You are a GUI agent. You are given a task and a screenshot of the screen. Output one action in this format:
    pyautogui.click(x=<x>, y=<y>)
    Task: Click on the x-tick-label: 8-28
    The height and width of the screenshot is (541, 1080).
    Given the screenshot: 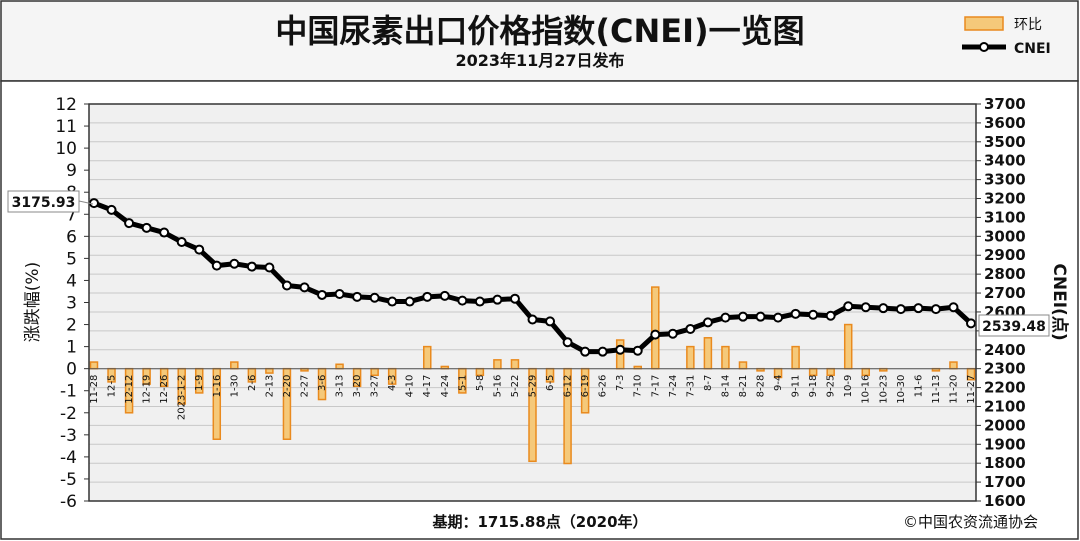 What is the action you would take?
    pyautogui.click(x=761, y=386)
    